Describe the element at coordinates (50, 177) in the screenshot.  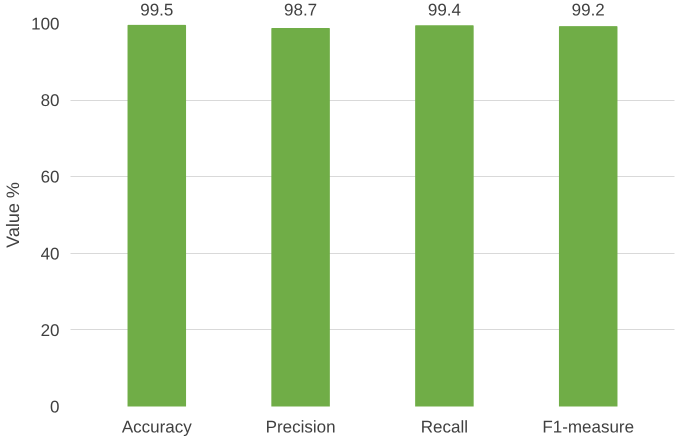
I see `y-tick-label: 60` at that location.